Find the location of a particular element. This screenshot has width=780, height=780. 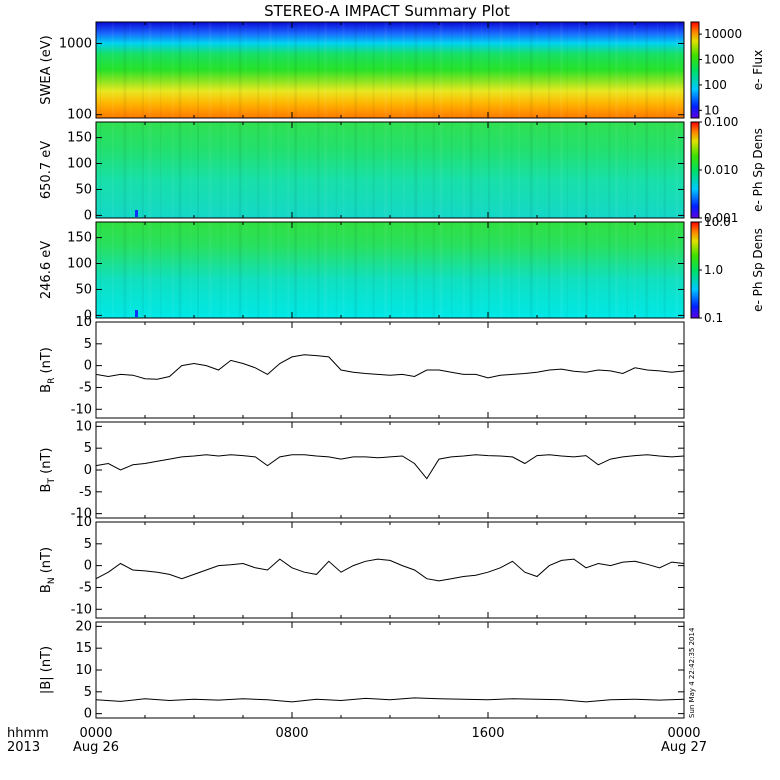

swea-colorbar-label: e- Flux is located at coordinates (758, 70).